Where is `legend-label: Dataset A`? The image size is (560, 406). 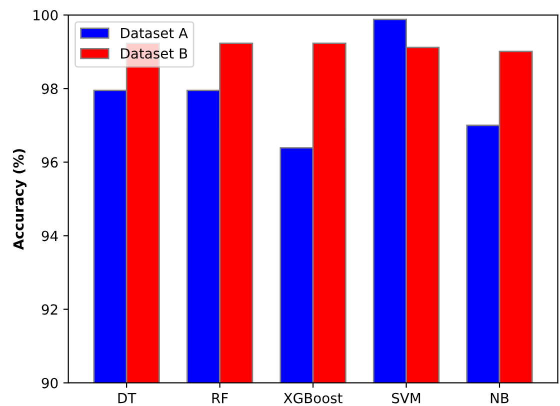 legend-label: Dataset A is located at coordinates (154, 33).